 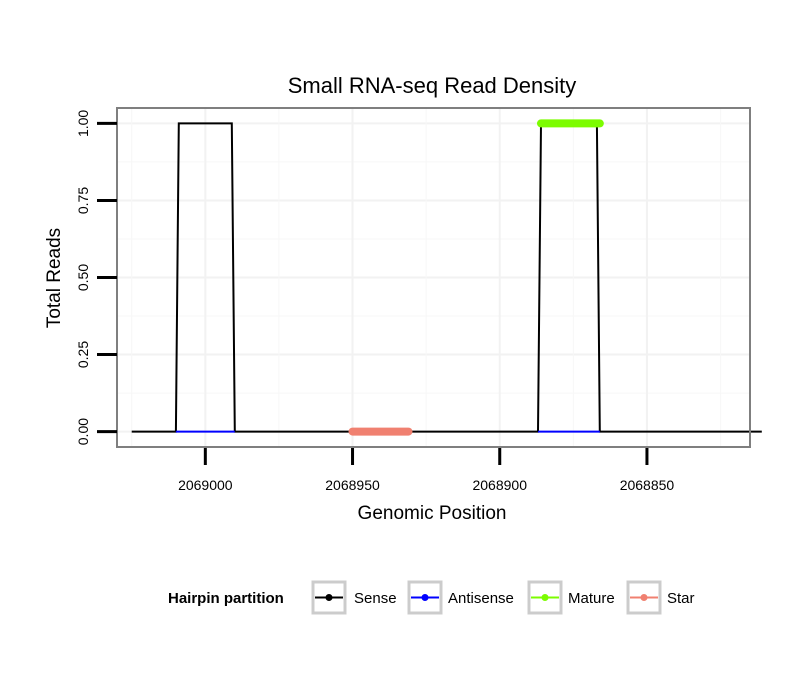 I want to click on y-tick-label: 0.00, so click(x=83, y=431).